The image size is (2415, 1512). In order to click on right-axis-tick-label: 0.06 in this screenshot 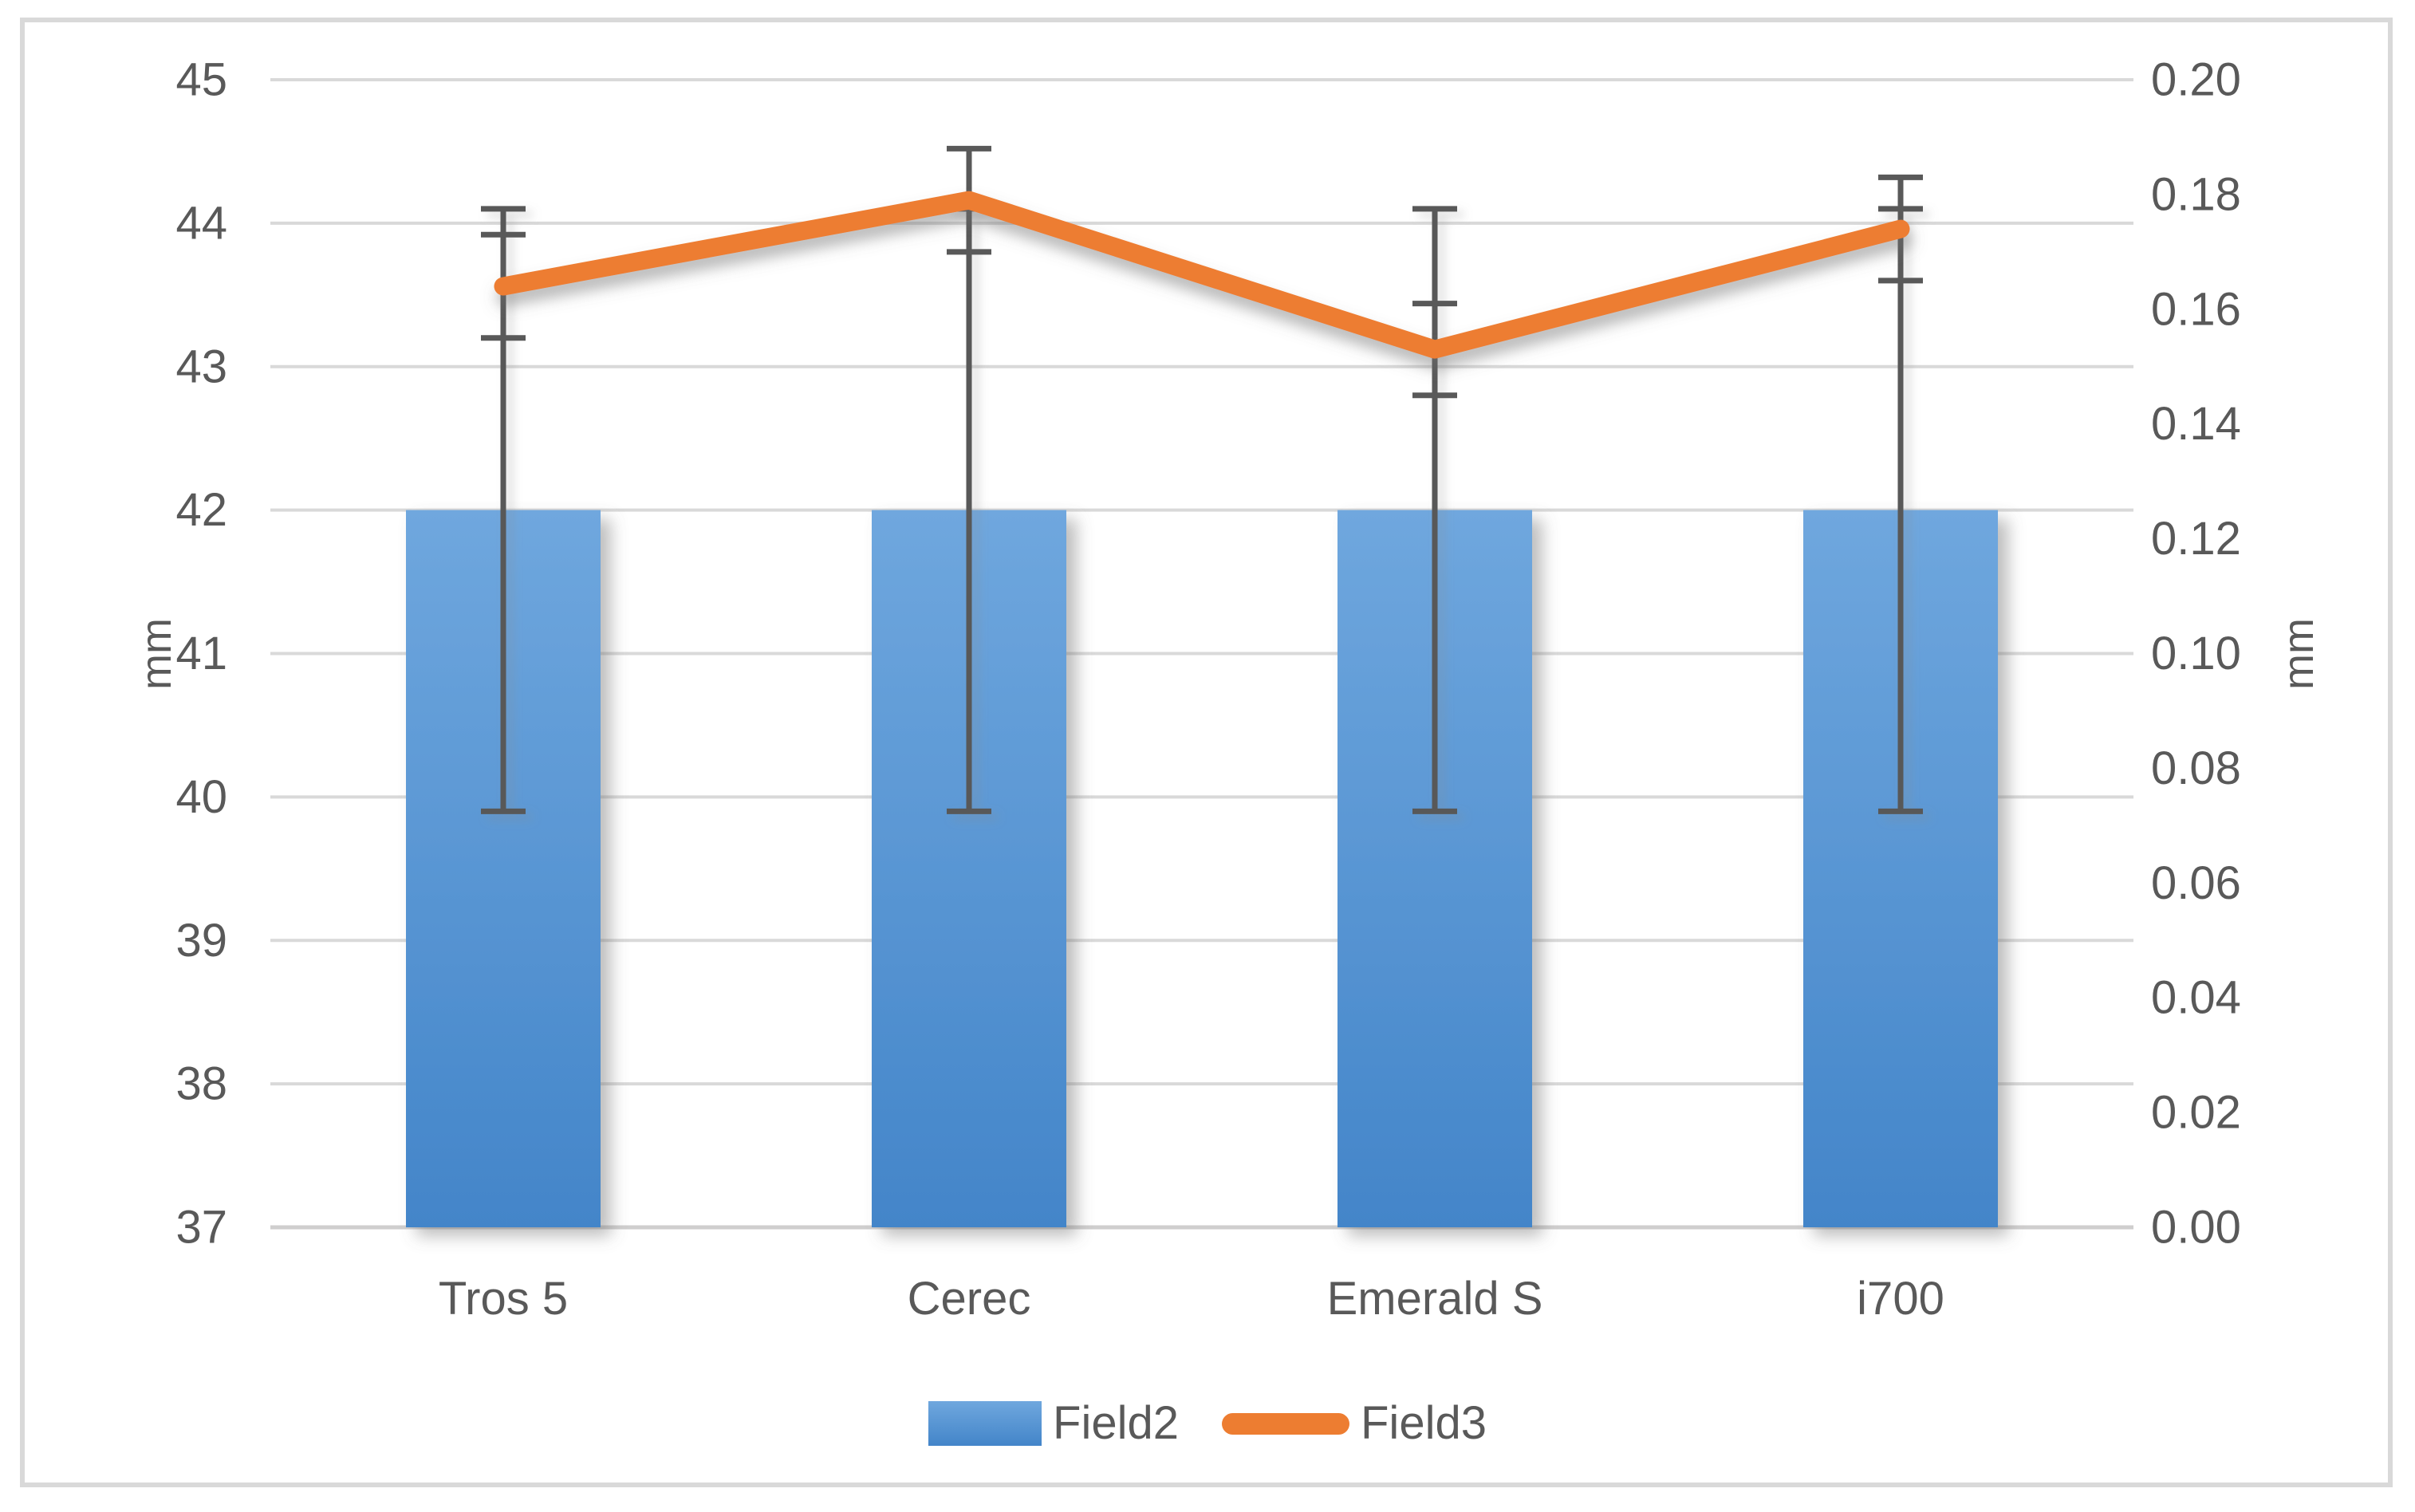, I will do `click(2196, 883)`.